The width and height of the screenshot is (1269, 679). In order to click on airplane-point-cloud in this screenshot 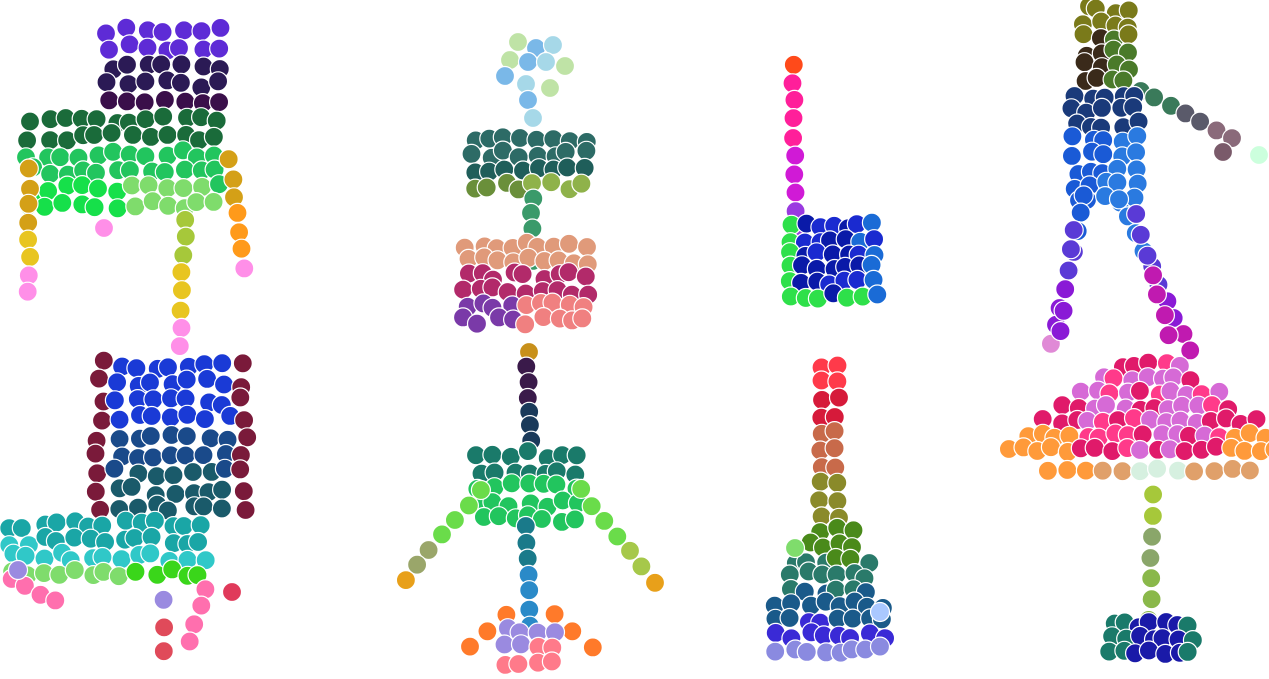, I will do `click(530, 508)`.